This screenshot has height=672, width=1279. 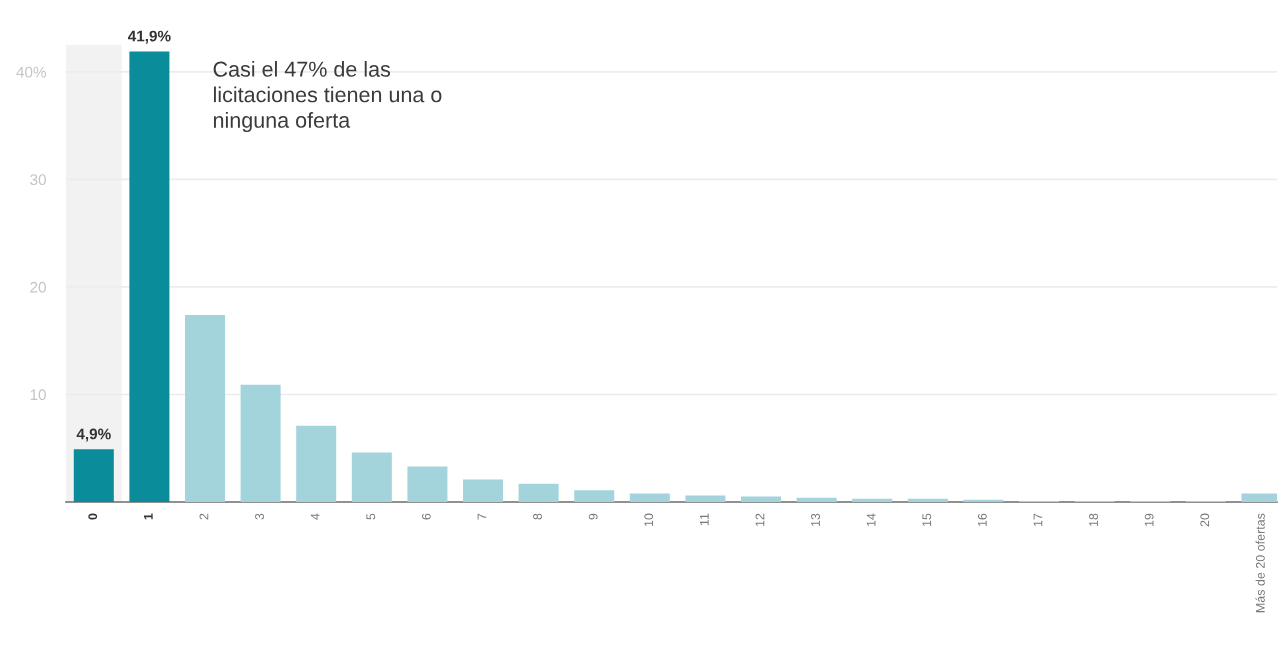 What do you see at coordinates (38, 287) in the screenshot?
I see `y-tick-label: 20` at bounding box center [38, 287].